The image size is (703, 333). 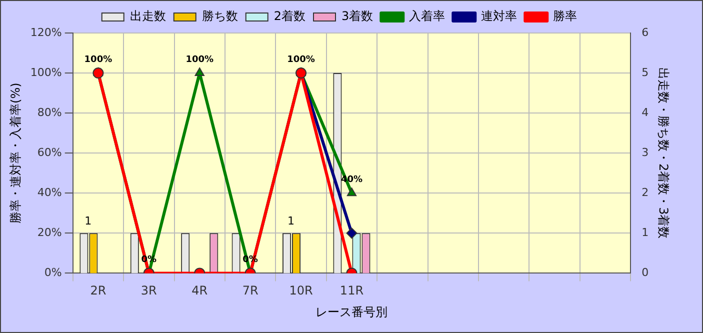 I want to click on y-tick-label: 60%, so click(x=49, y=152).